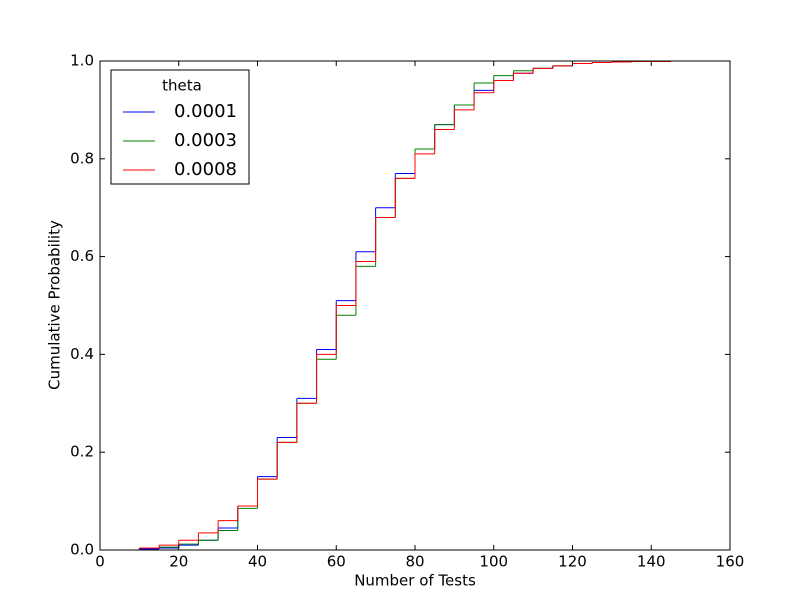 This screenshot has height=612, width=812. Describe the element at coordinates (205, 111) in the screenshot. I see `legend-label: 0.0001` at that location.